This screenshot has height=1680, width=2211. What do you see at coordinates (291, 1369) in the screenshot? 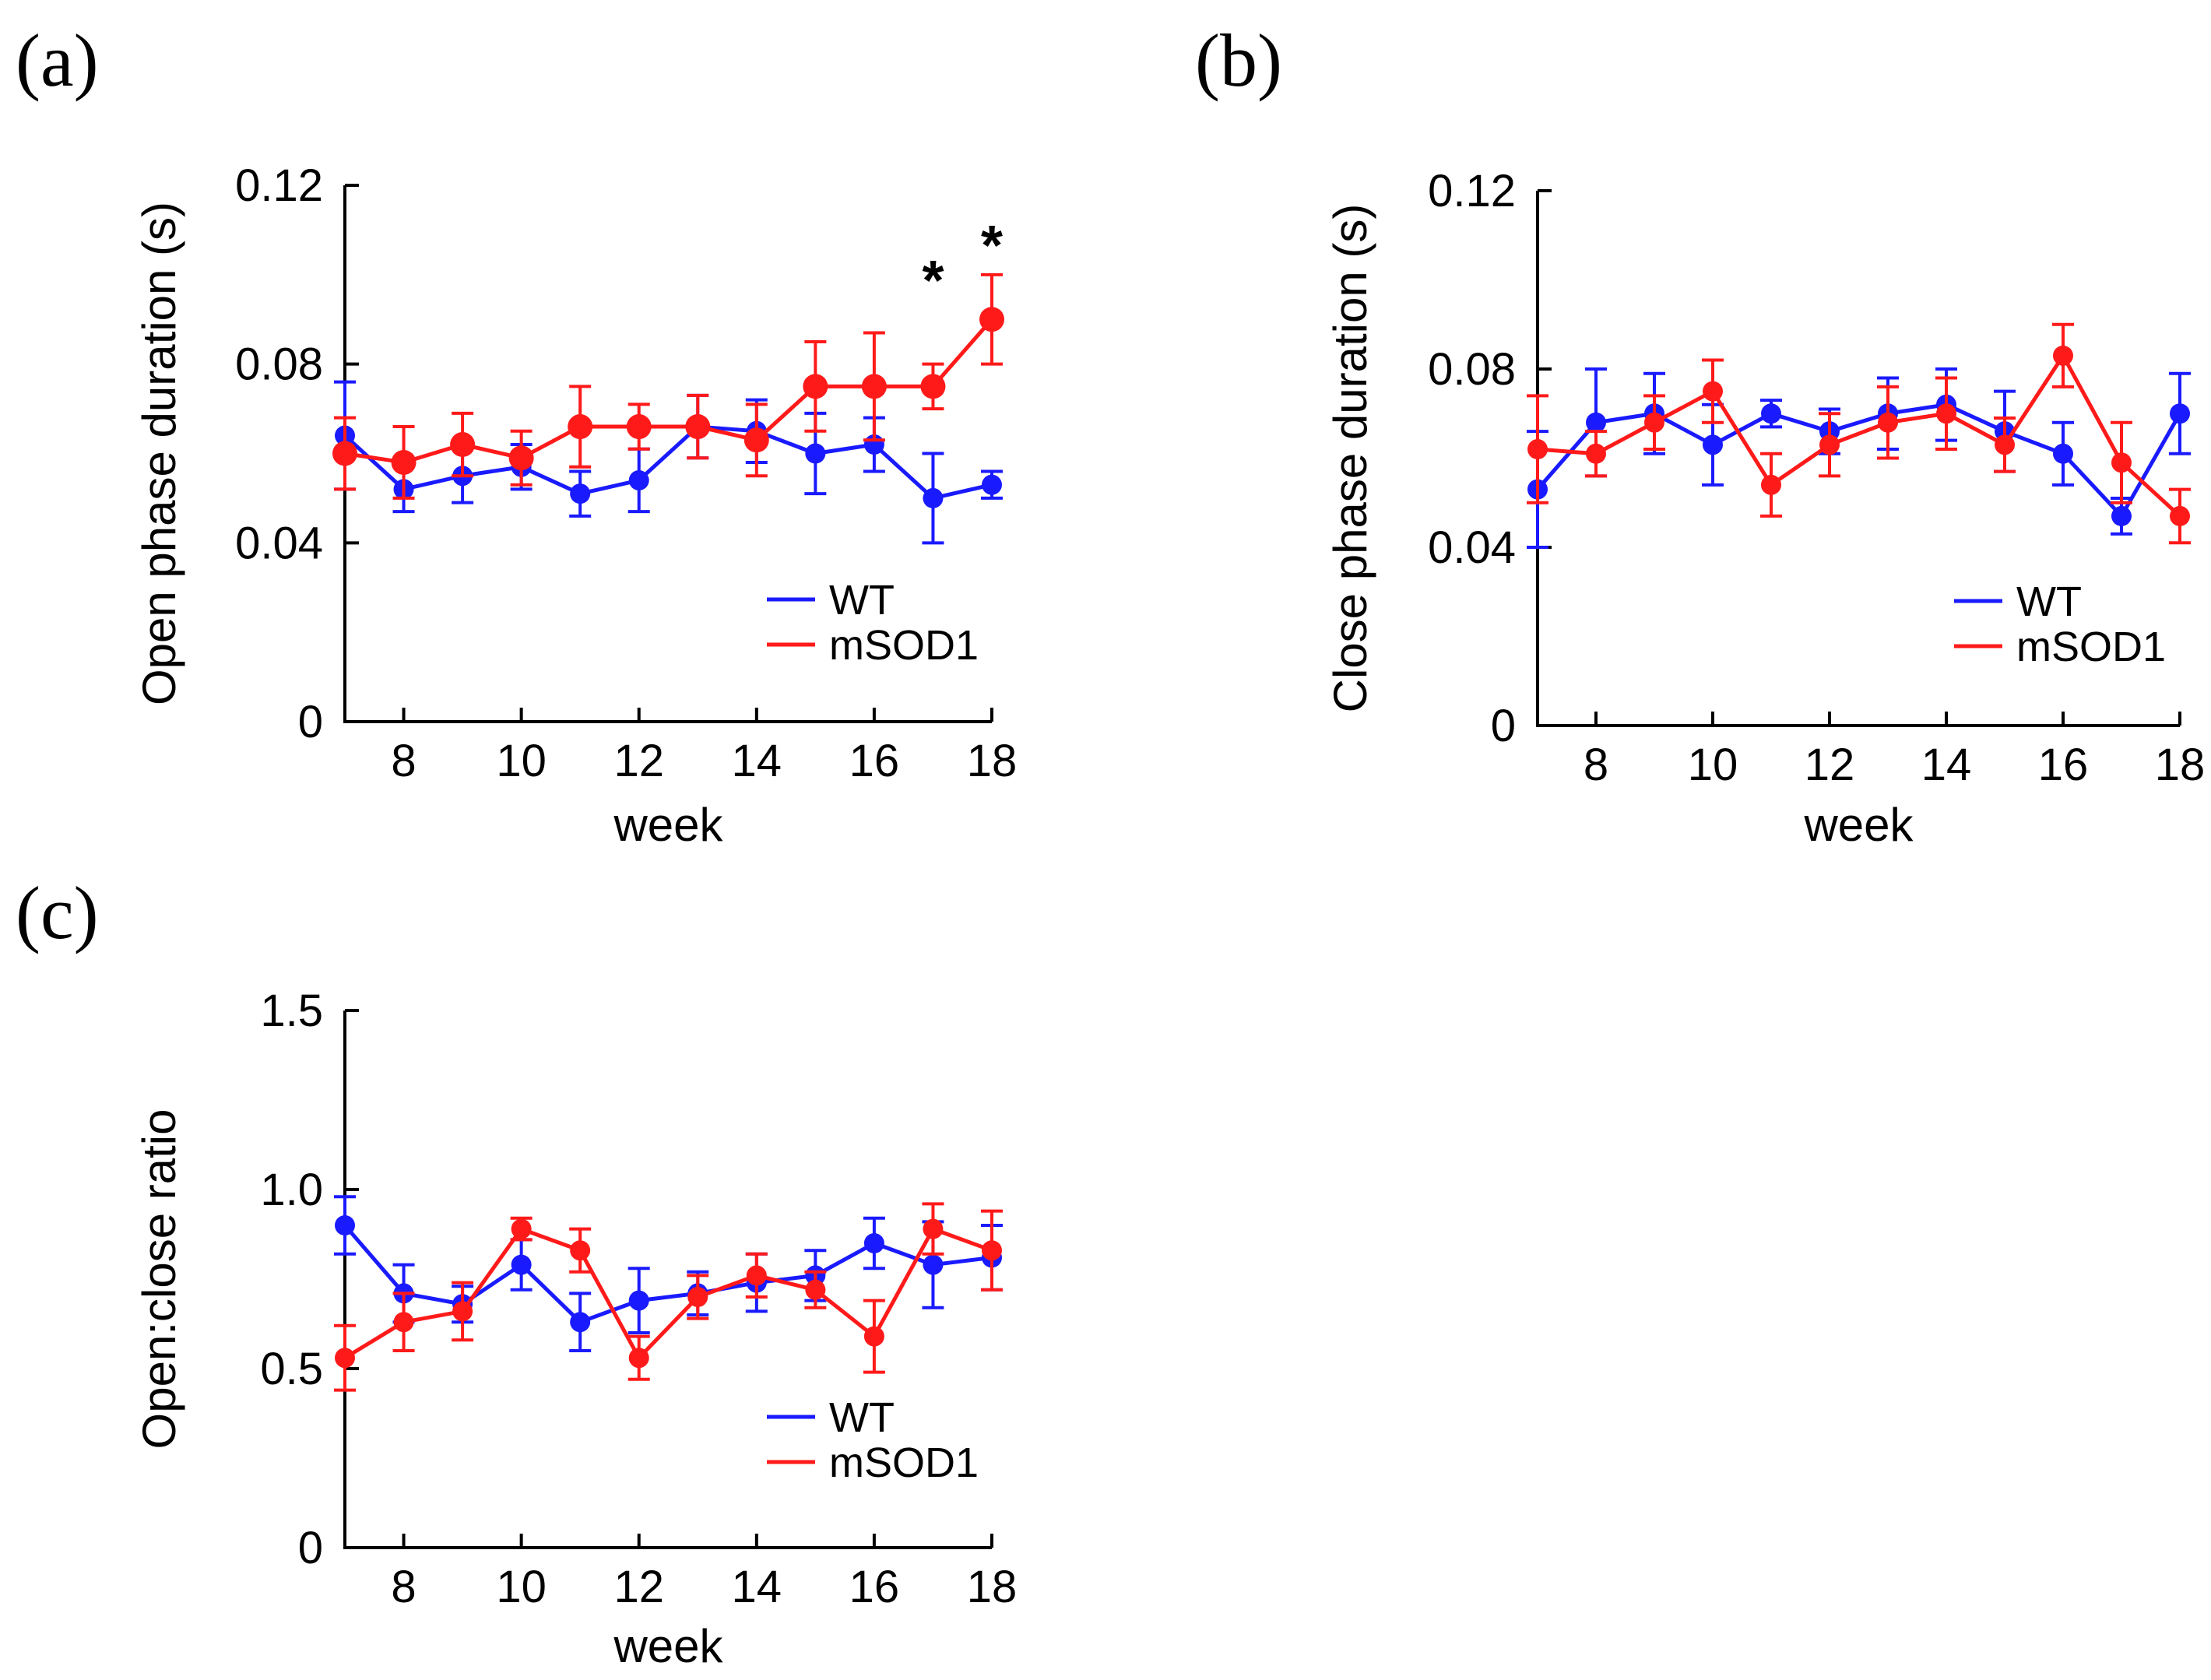
I see `y-tick-label: 0.5` at bounding box center [291, 1369].